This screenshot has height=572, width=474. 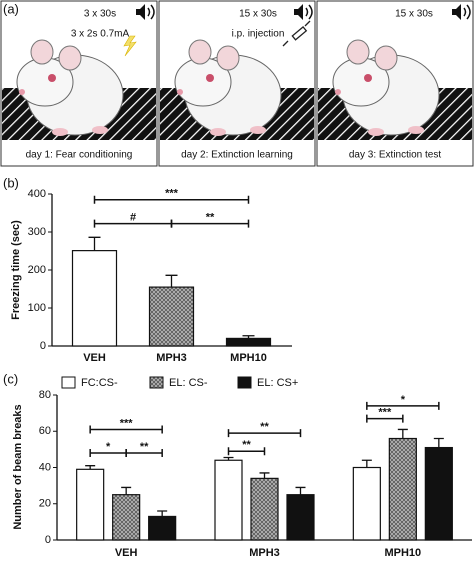 I want to click on legend-label: FC:CS-, so click(x=99, y=383).